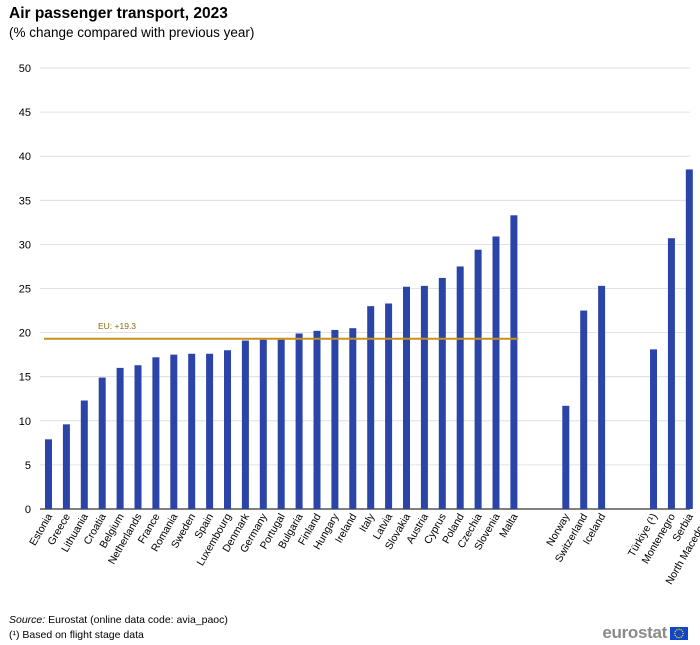  I want to click on source-label: Source:, so click(27, 620).